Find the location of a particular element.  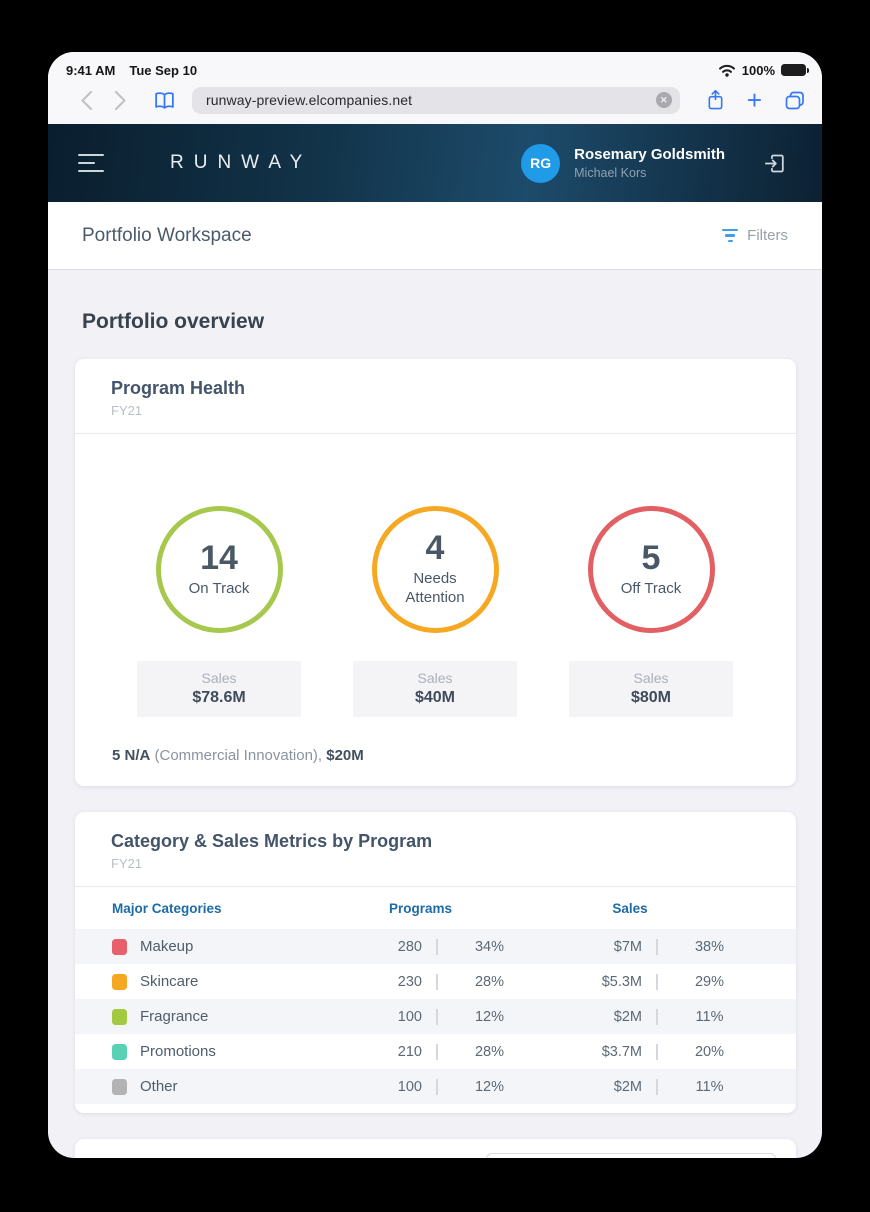

page-title-bar: Portfolio Workspace Filters is located at coordinates (435, 236).